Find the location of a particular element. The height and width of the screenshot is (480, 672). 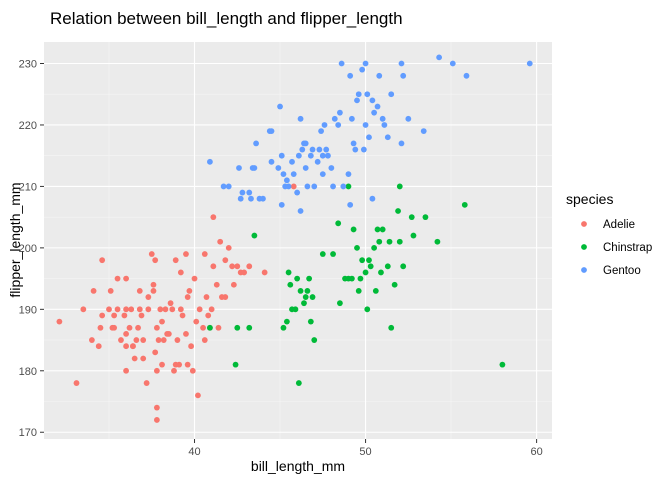

y-tick-label: 170 is located at coordinates (28, 433).